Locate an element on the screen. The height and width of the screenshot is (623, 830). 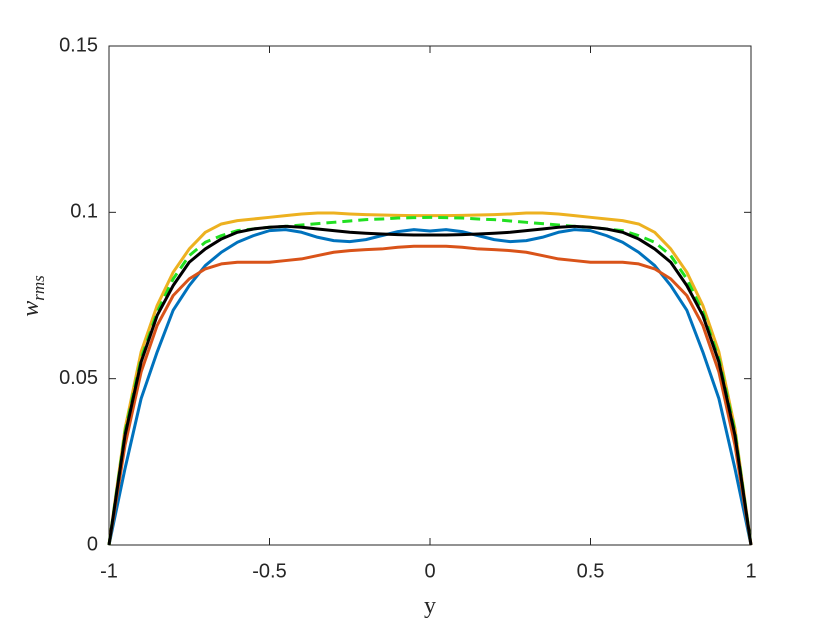
y-tick-label: 0.05 is located at coordinates (78, 378).